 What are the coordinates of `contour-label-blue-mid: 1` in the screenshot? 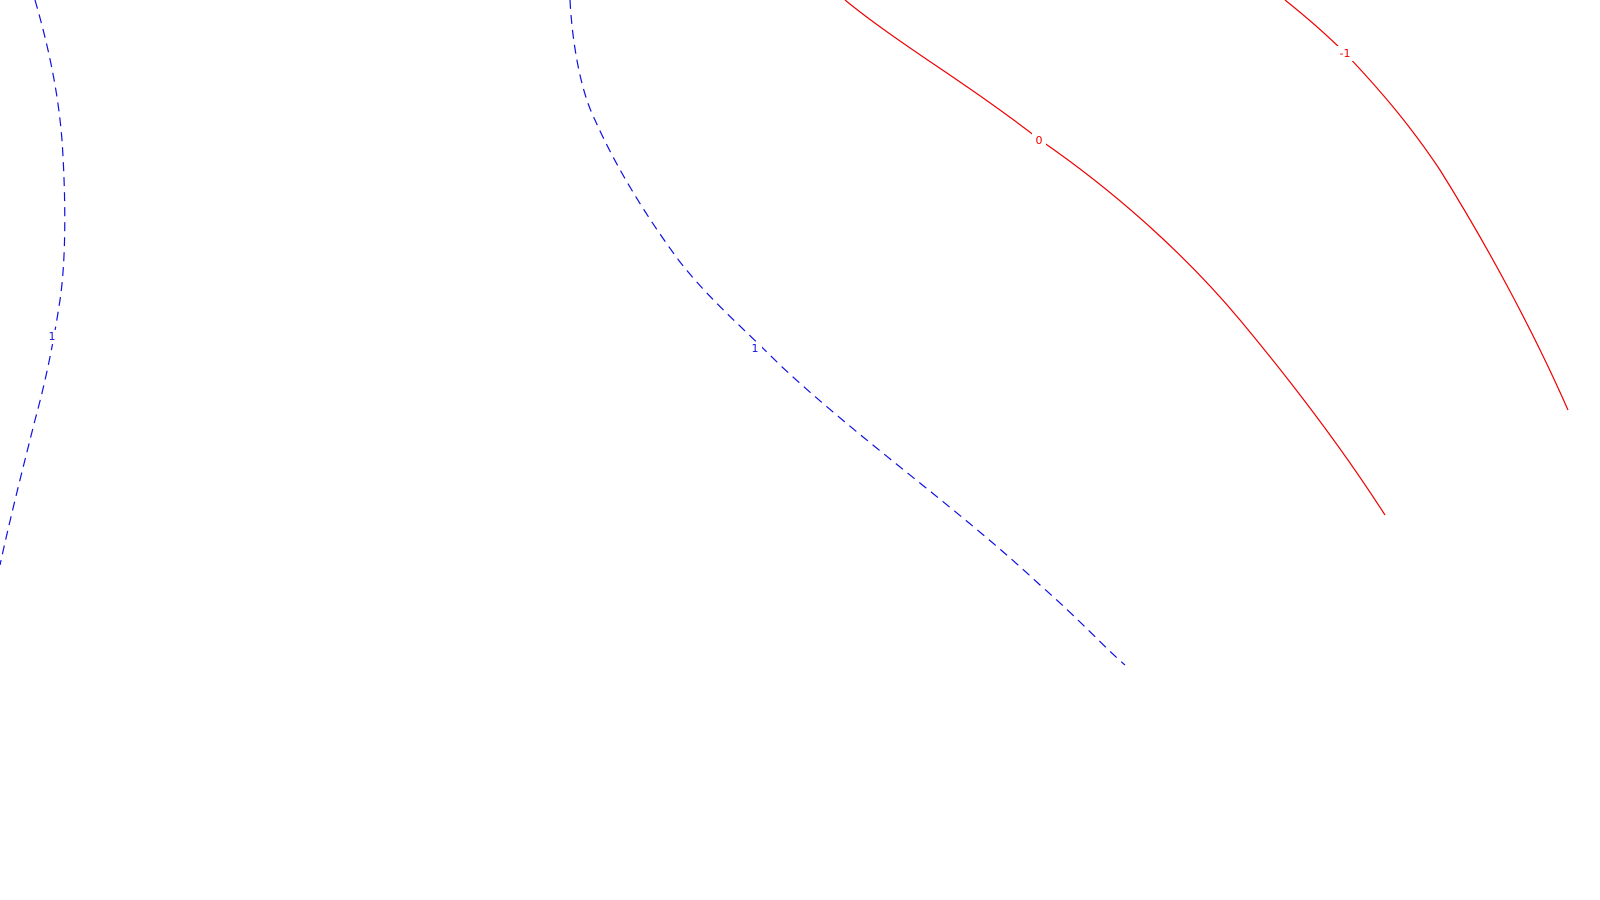 It's located at (755, 348).